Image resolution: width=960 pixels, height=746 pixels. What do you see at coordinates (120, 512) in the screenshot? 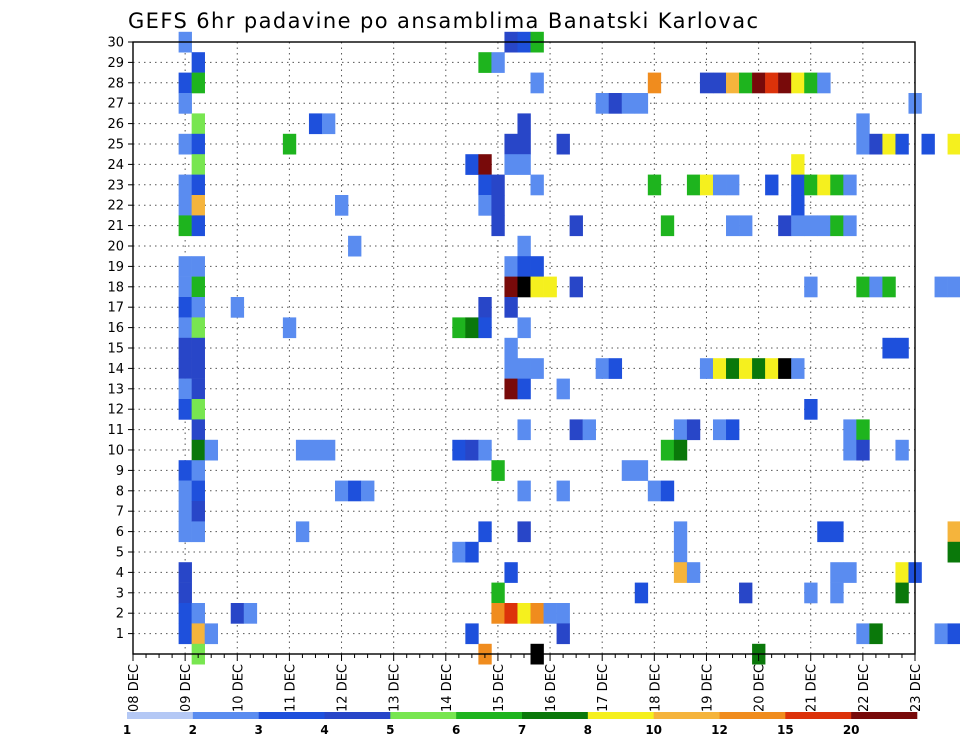
I see `y-tick-label: 7` at bounding box center [120, 512].